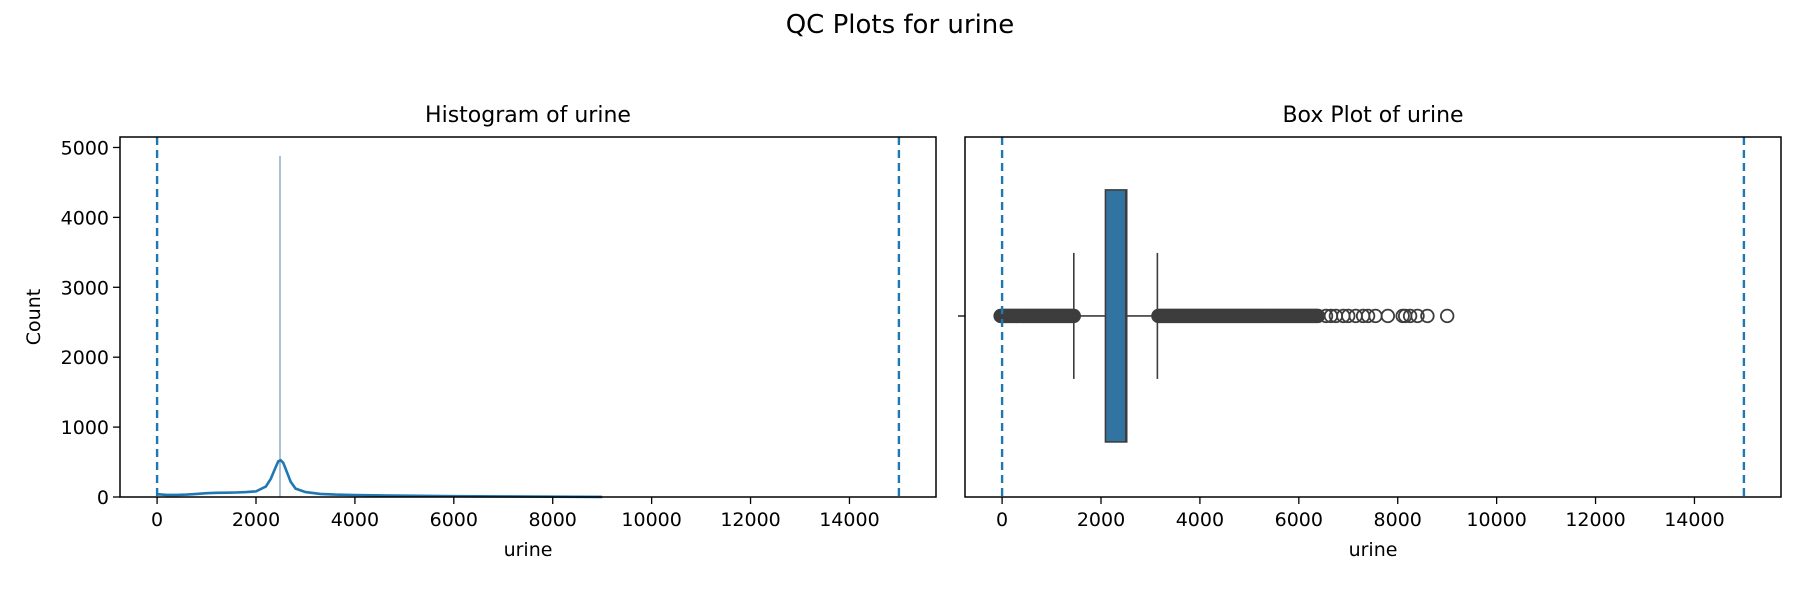 The height and width of the screenshot is (600, 1800). I want to click on histogram-x-tick-label: 0, so click(157, 520).